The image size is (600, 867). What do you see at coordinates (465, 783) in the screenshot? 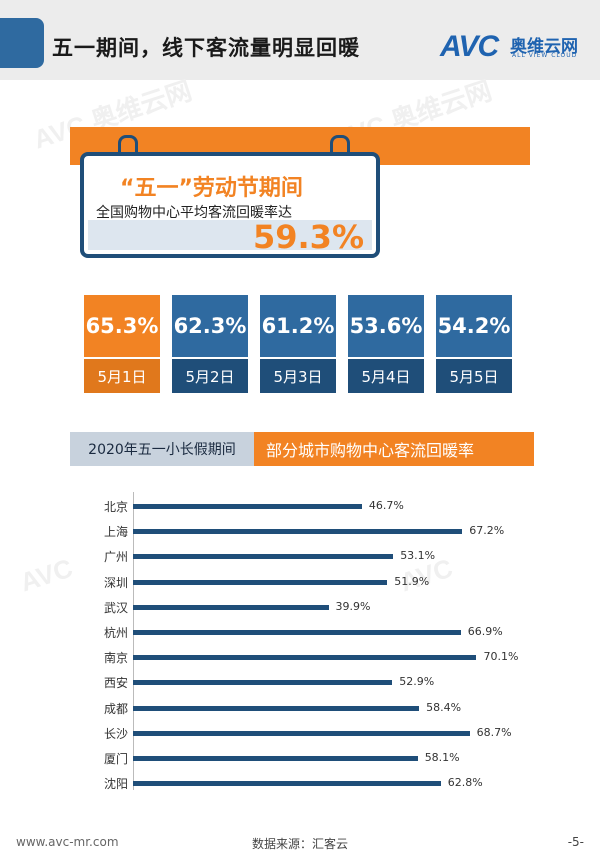
I see `city-value-label: 62.8%` at bounding box center [465, 783].